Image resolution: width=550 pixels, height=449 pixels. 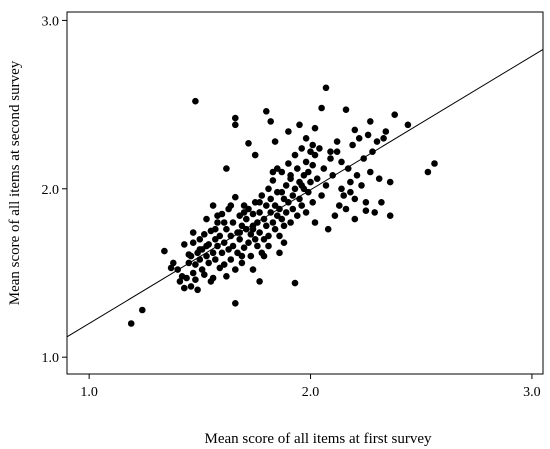 I want to click on y-axis-title: Mean score of all items at second survey, so click(x=15, y=182).